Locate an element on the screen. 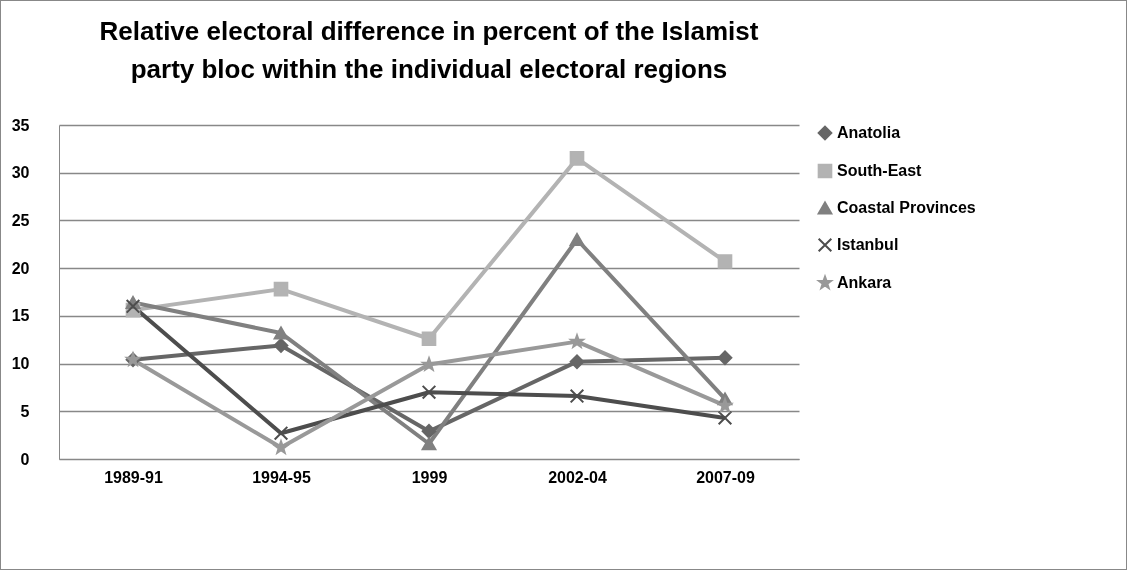  y-tick-label: 15 is located at coordinates (20, 316).